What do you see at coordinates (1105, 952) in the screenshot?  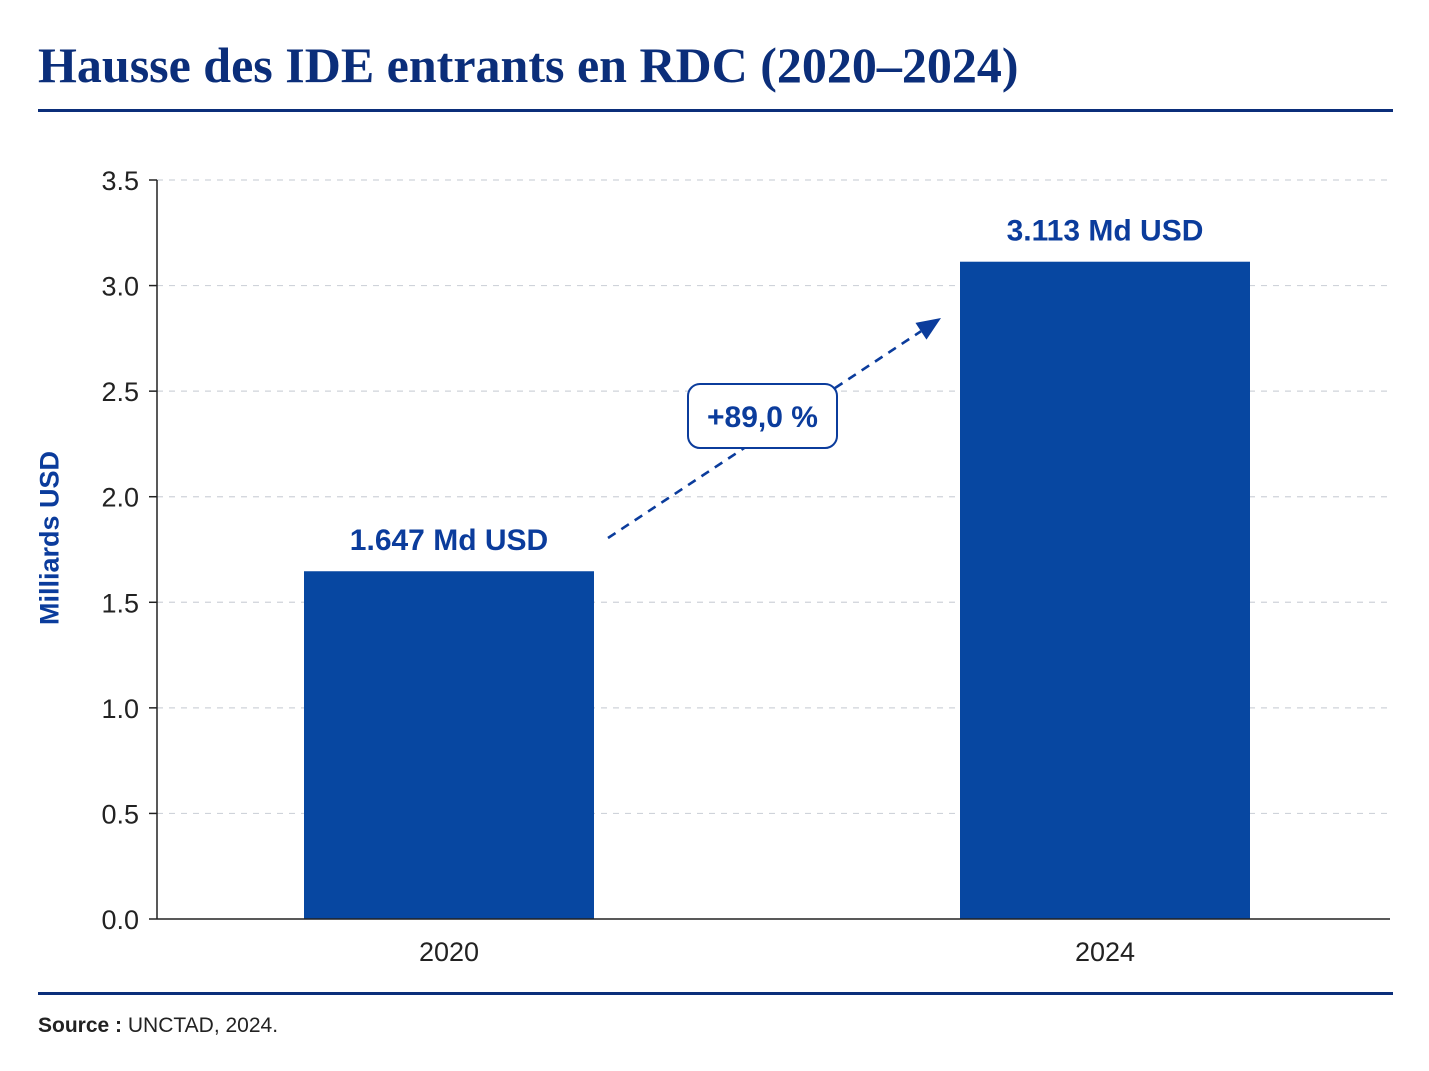 I see `x-tick-label: 2024` at bounding box center [1105, 952].